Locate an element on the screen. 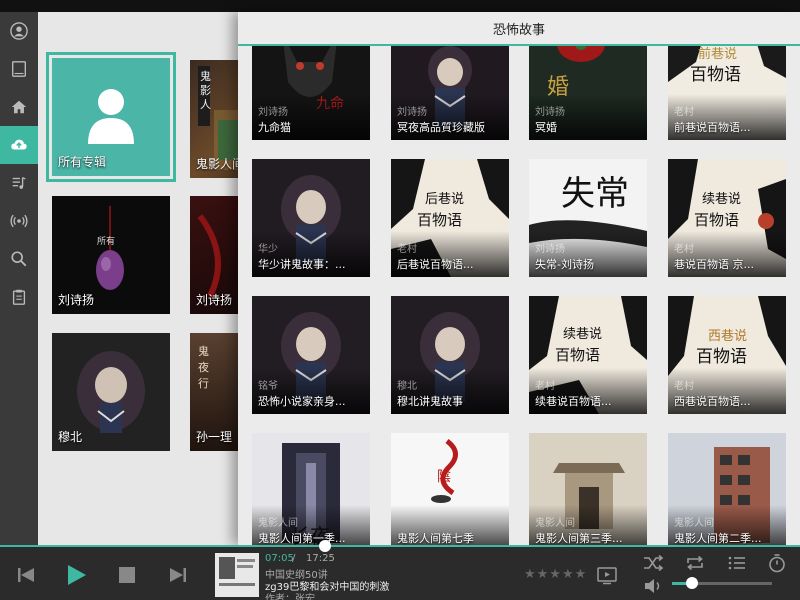 This screenshot has width=800, height=600. shuffle-icon is located at coordinates (653, 563).